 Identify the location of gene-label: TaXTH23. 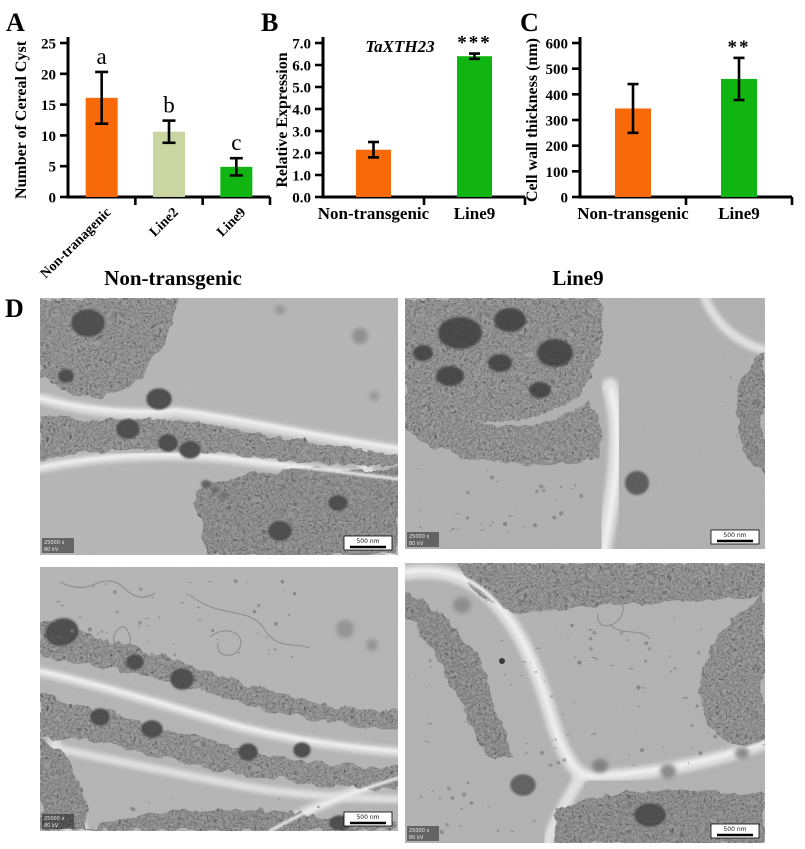
(400, 46).